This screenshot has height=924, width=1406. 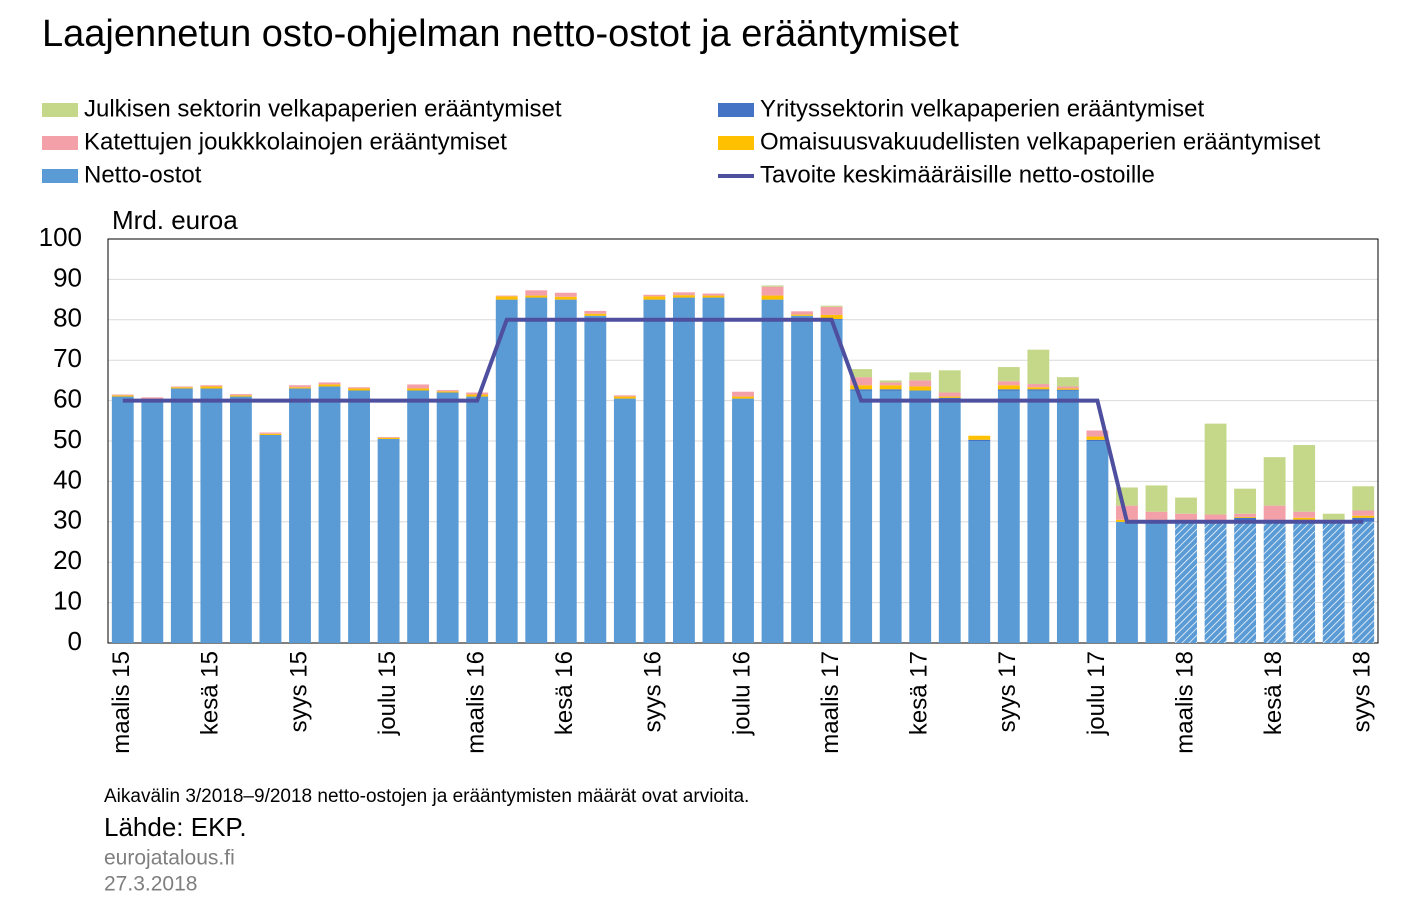 What do you see at coordinates (175, 220) in the screenshot?
I see `y-axis-label: Mrd. euroa` at bounding box center [175, 220].